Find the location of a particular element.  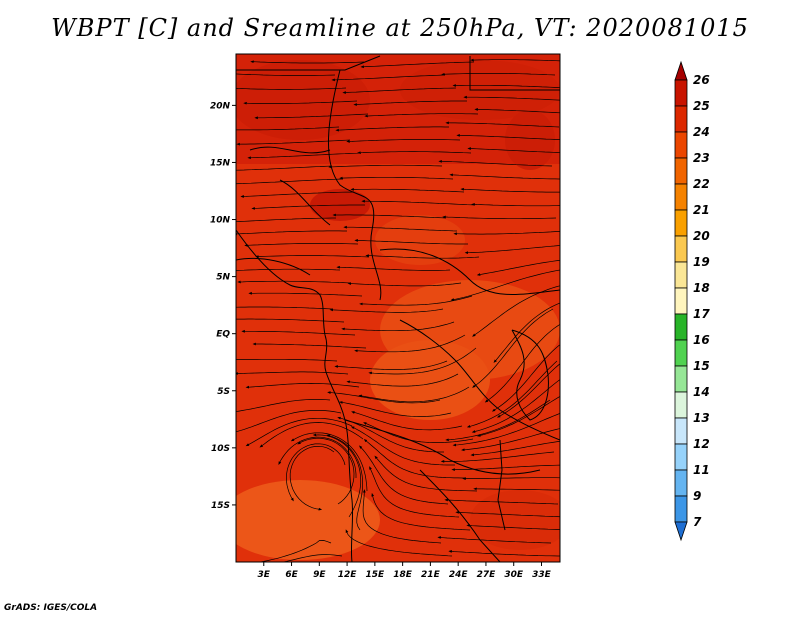

colorbar: 26 25 24 23 22 21 20 19 18 17 16 15 14 13 12 11 9 7 is located at coordinates (692, 301).